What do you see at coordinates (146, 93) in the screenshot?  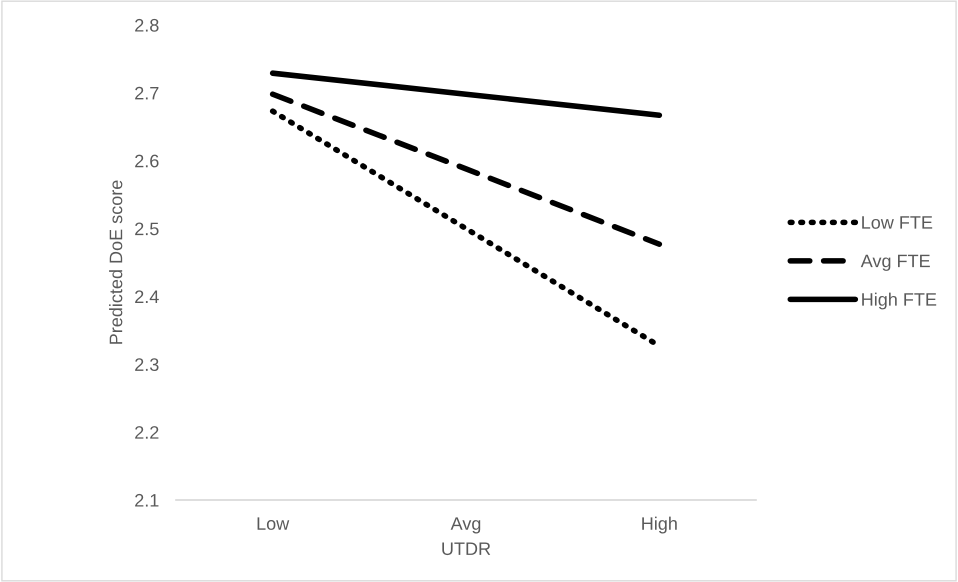 I see `y-tick-label: 2.7` at bounding box center [146, 93].